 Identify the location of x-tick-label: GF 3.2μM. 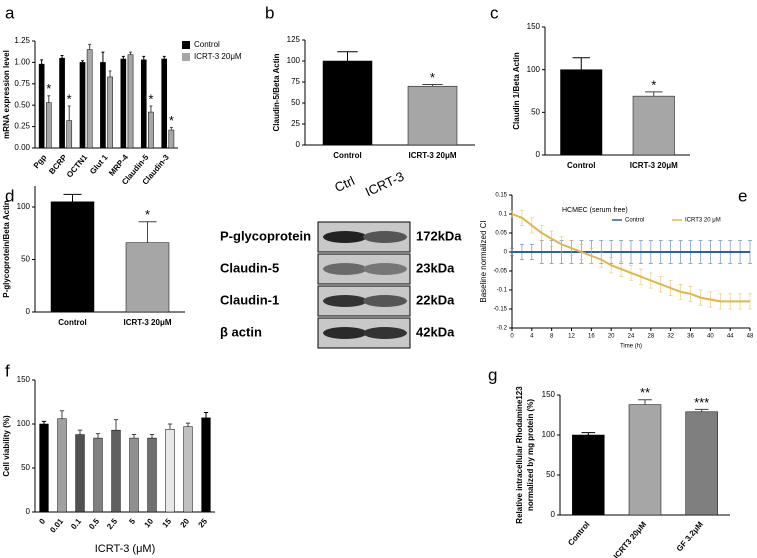
(690, 537).